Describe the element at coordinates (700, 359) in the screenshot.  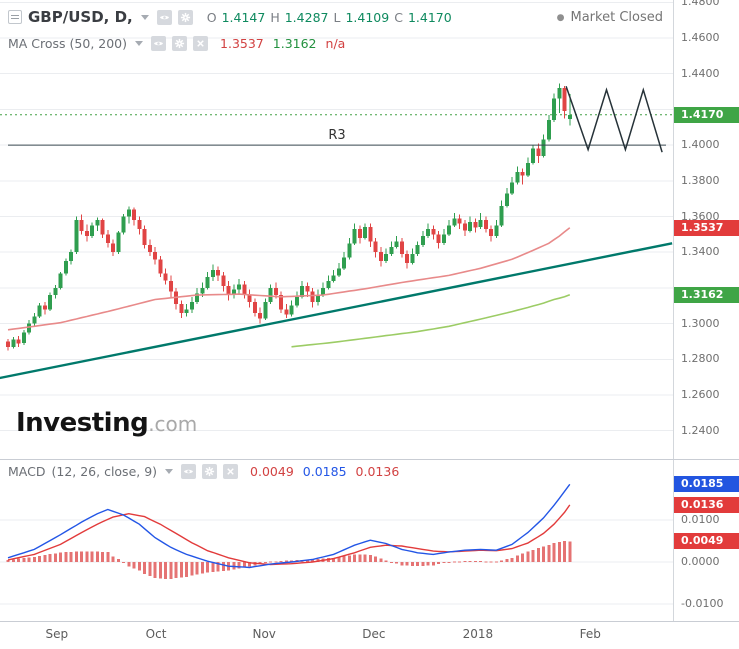
I see `price-tick-label: 1.2800` at that location.